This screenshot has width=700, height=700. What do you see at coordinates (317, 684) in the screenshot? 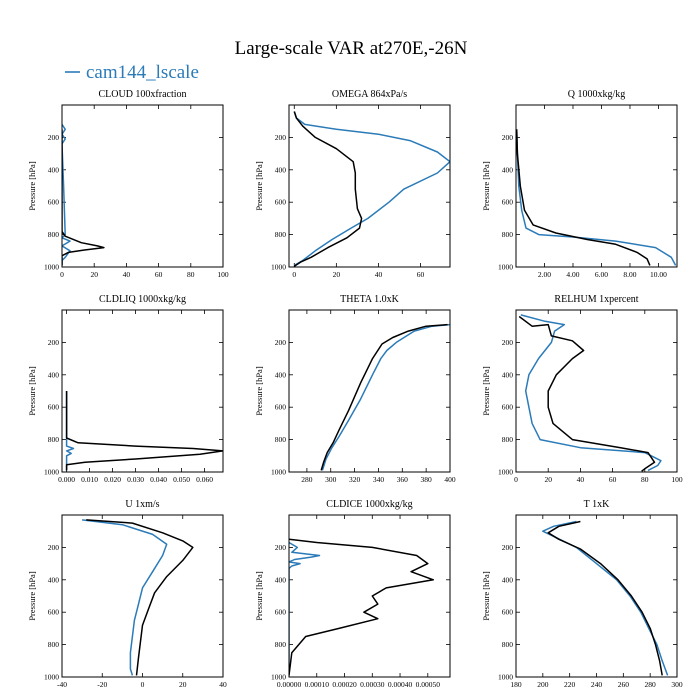
I see `x-tick-label: 0.00010` at bounding box center [317, 684].